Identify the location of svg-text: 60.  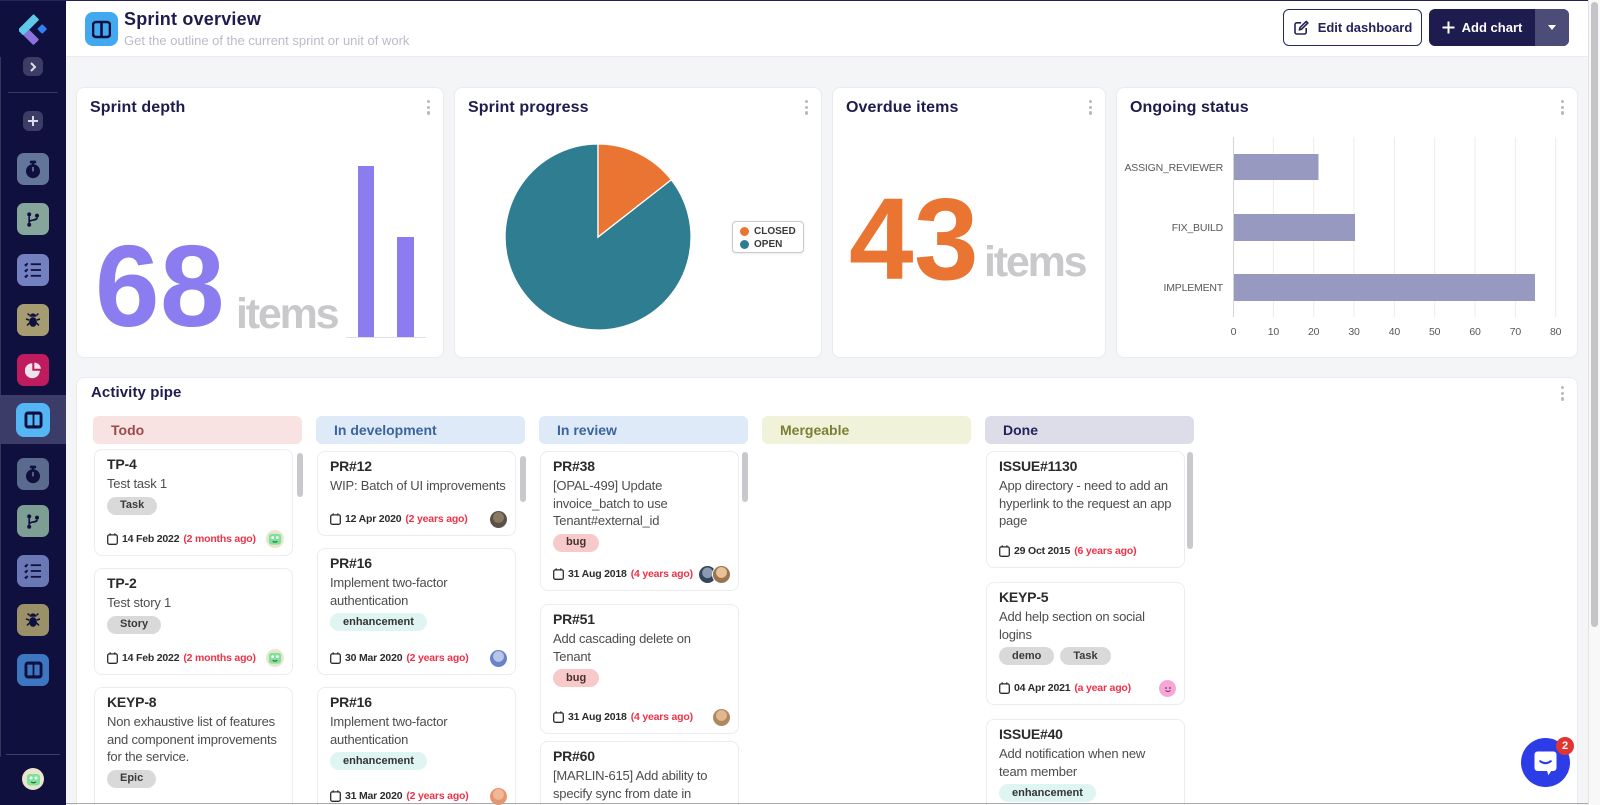
(1475, 332).